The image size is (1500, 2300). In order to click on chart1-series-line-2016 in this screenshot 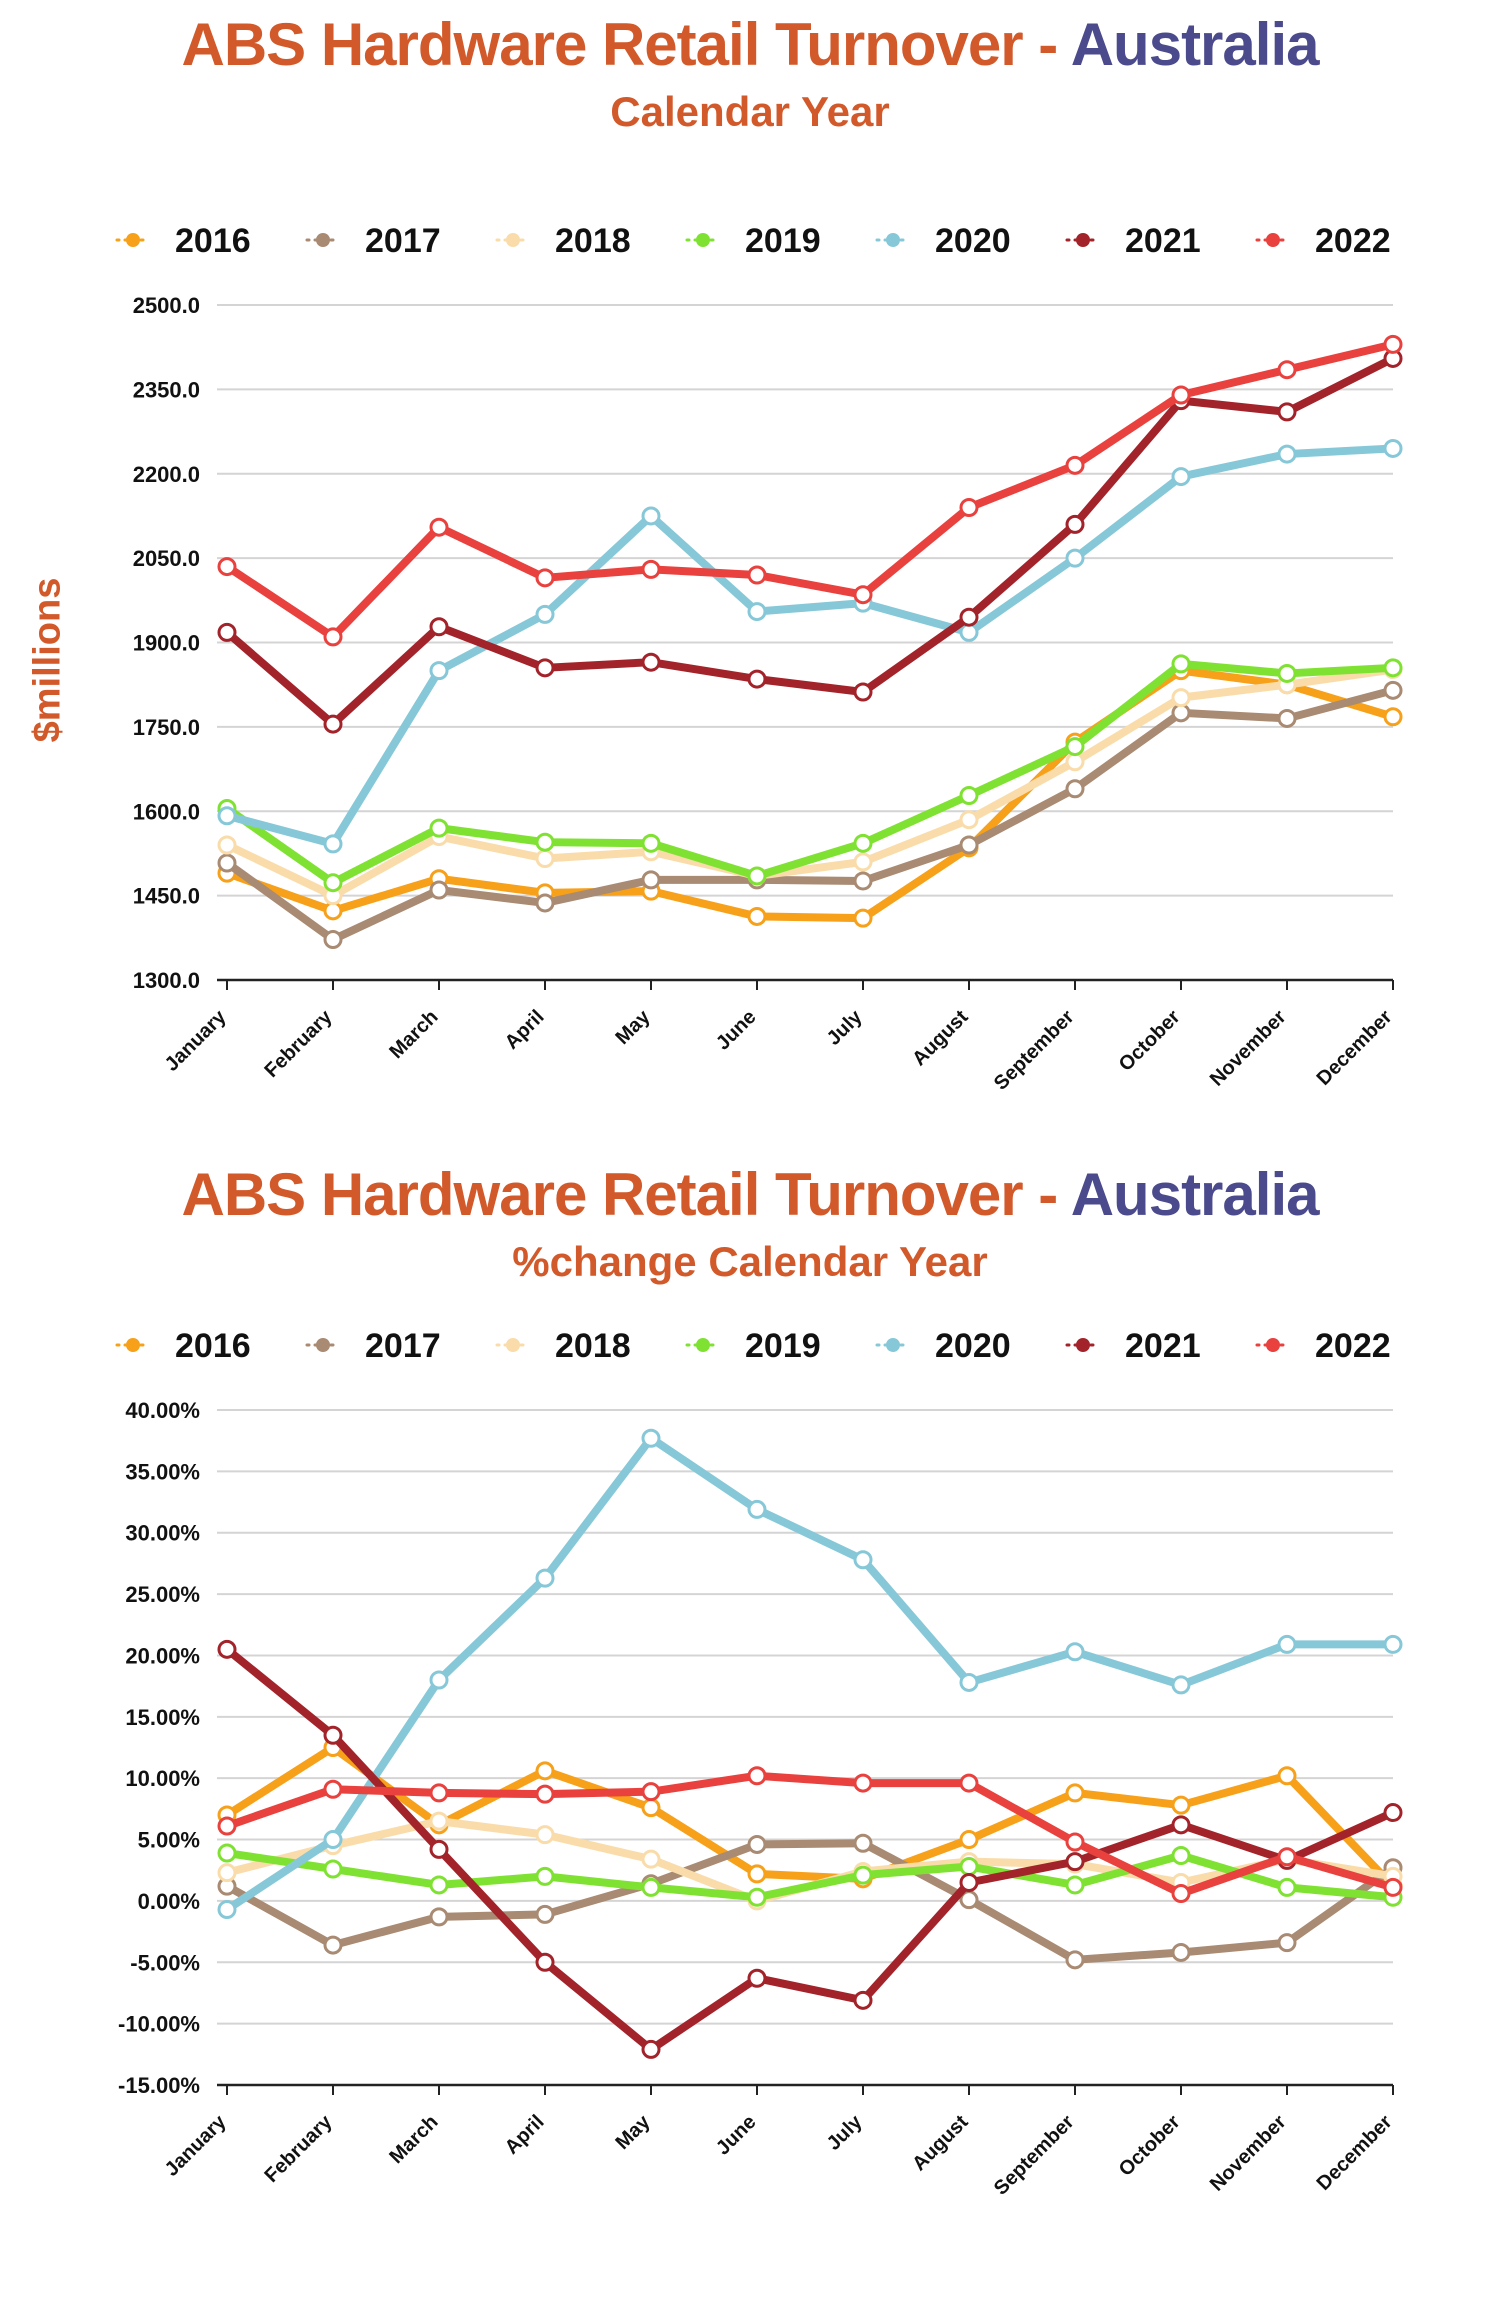, I will do `click(810, 794)`.